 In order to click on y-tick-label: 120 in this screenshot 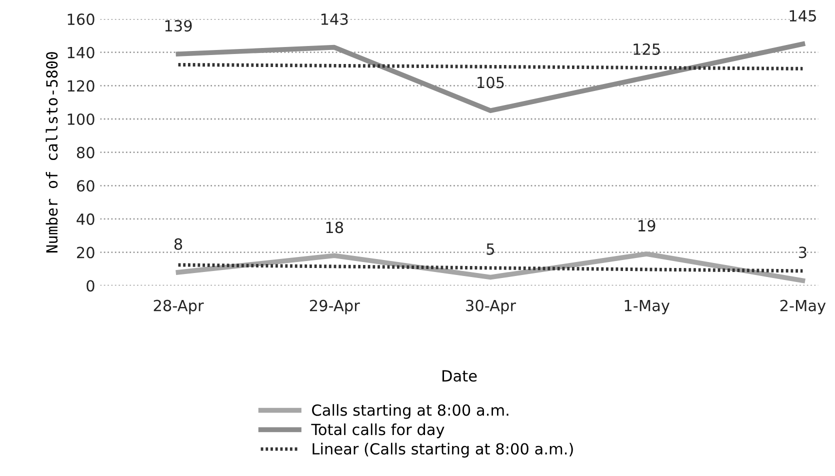, I will do `click(81, 86)`.